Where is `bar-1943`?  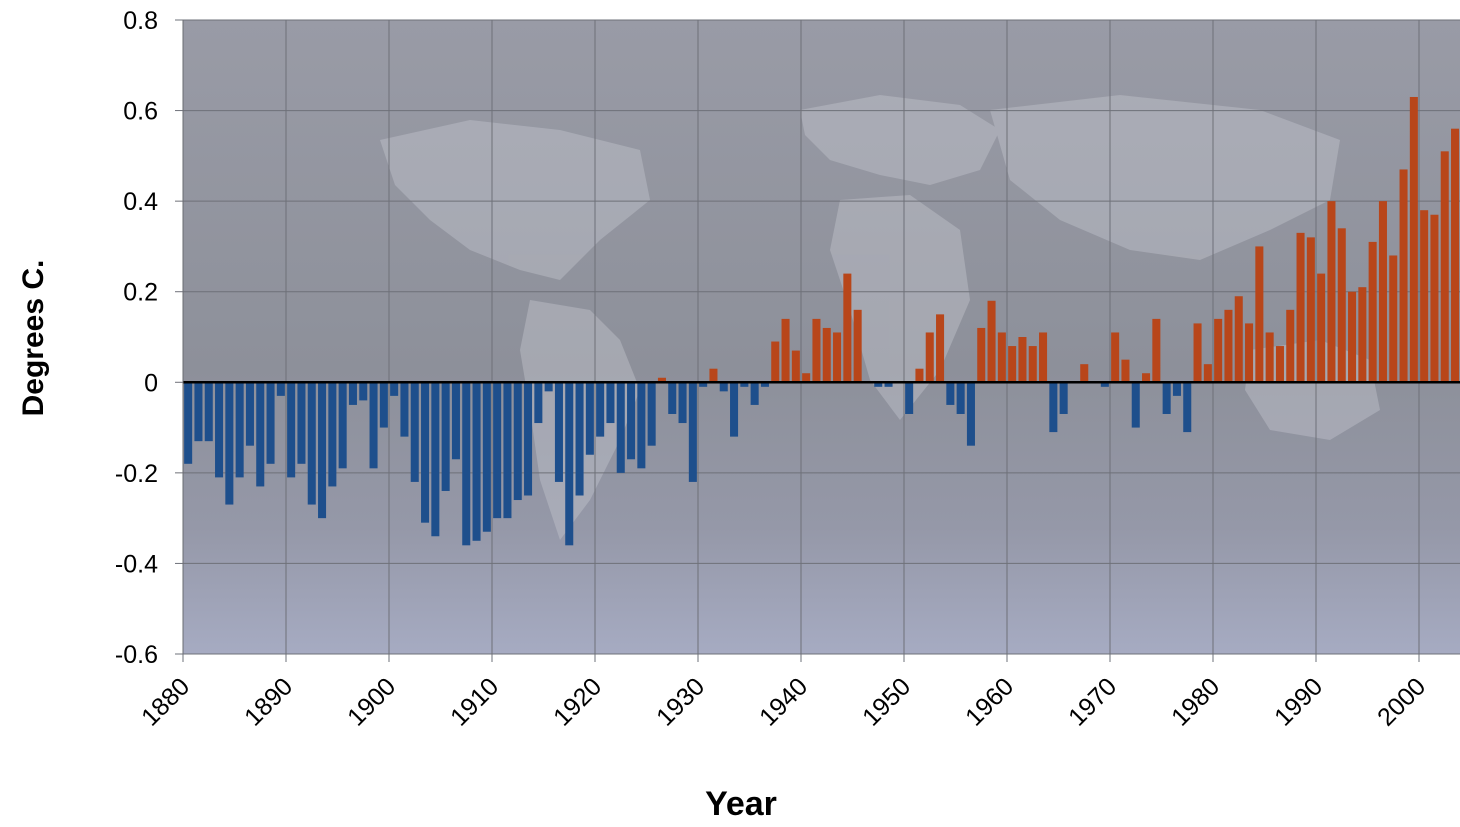 bar-1943 is located at coordinates (837, 357).